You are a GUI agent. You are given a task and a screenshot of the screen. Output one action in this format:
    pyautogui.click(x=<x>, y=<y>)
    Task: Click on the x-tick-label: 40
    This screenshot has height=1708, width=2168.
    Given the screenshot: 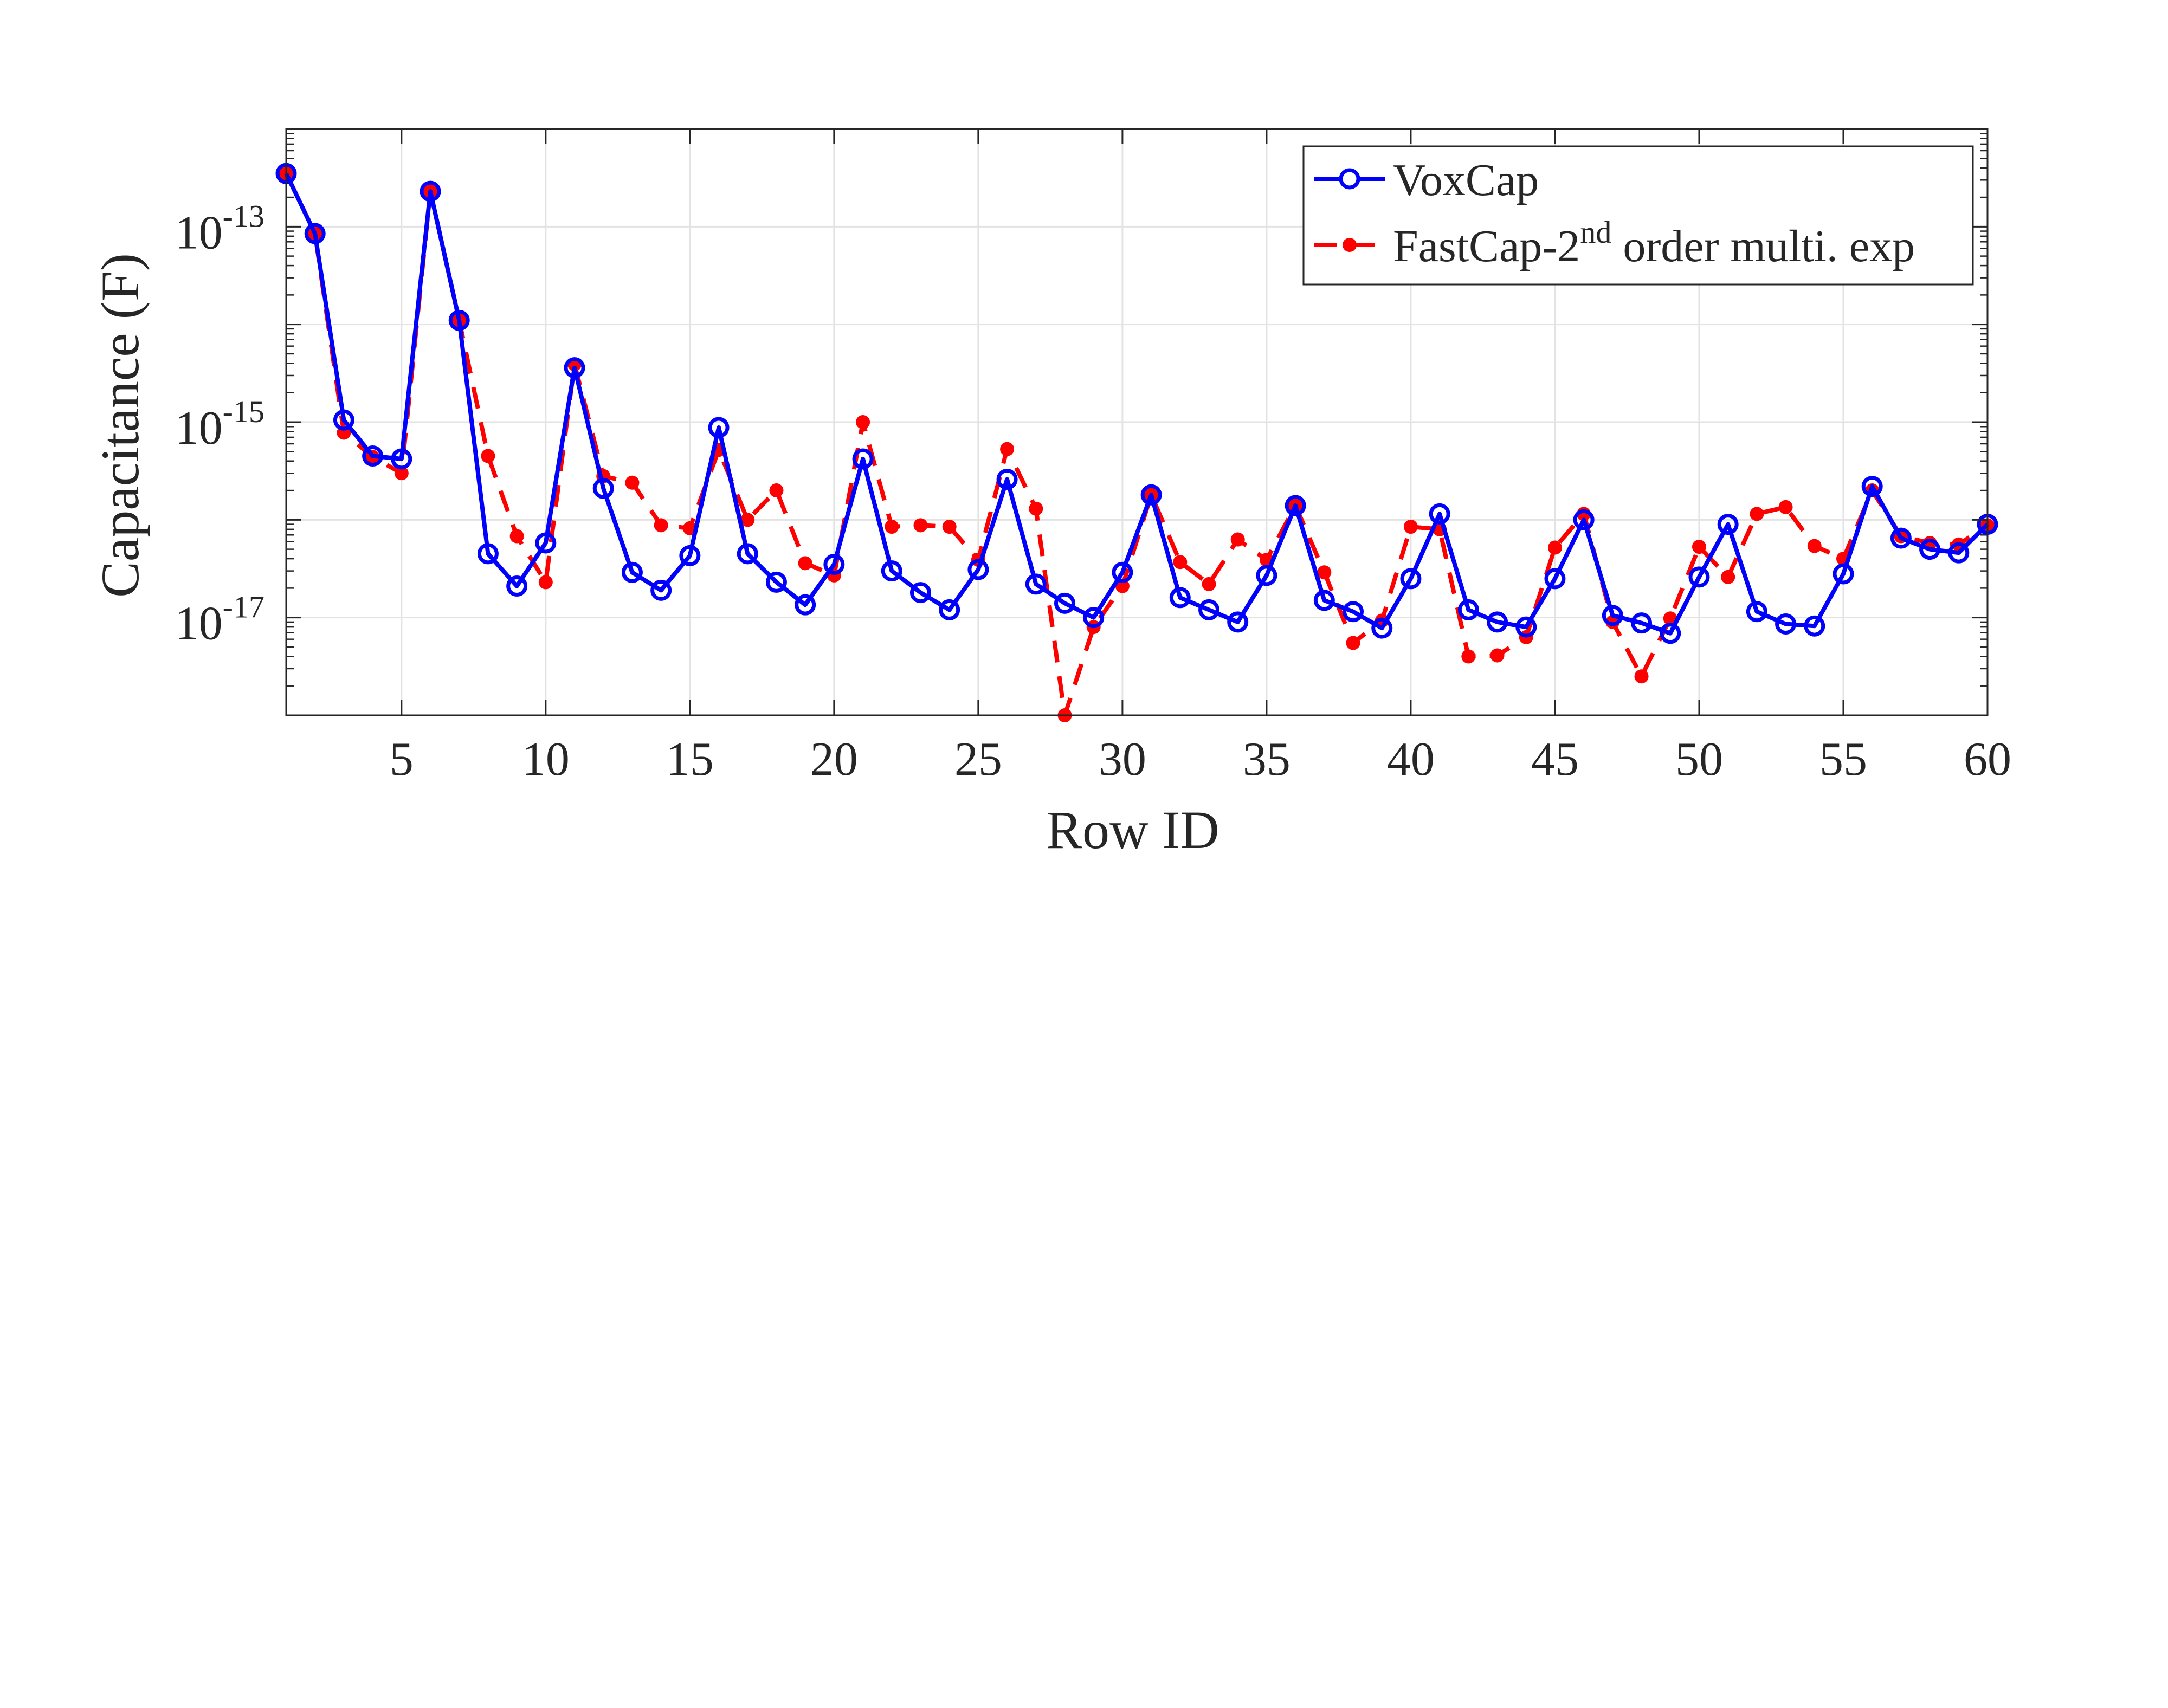 What is the action you would take?
    pyautogui.click(x=1411, y=760)
    